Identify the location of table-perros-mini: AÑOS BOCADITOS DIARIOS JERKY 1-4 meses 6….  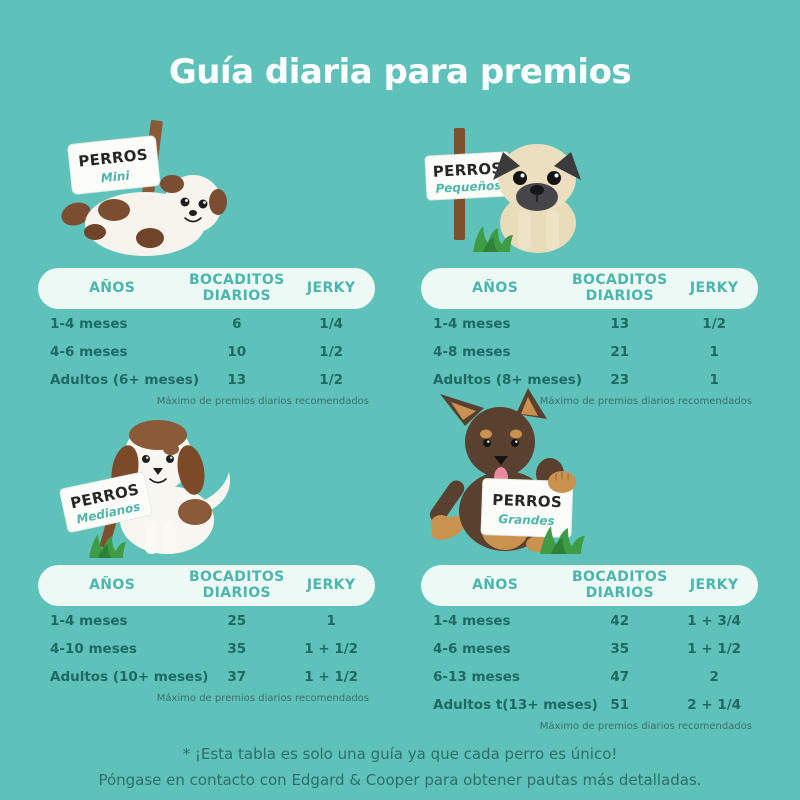
(206, 337).